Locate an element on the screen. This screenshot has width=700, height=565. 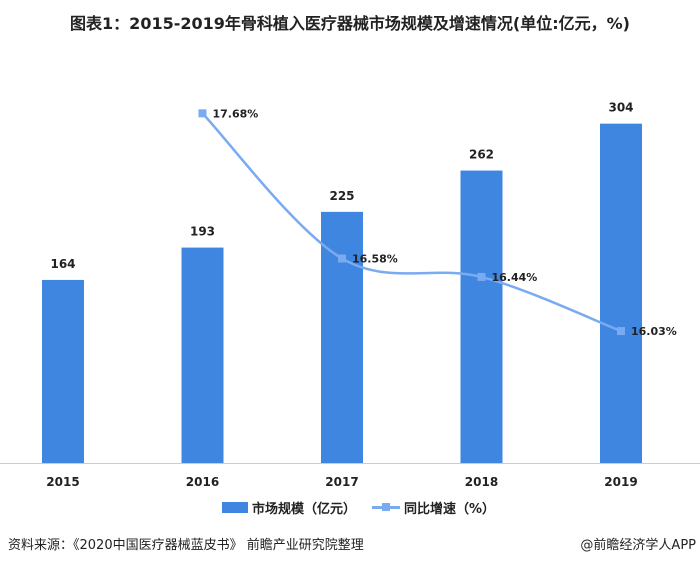
line-label-2018: 16.44% is located at coordinates (515, 277).